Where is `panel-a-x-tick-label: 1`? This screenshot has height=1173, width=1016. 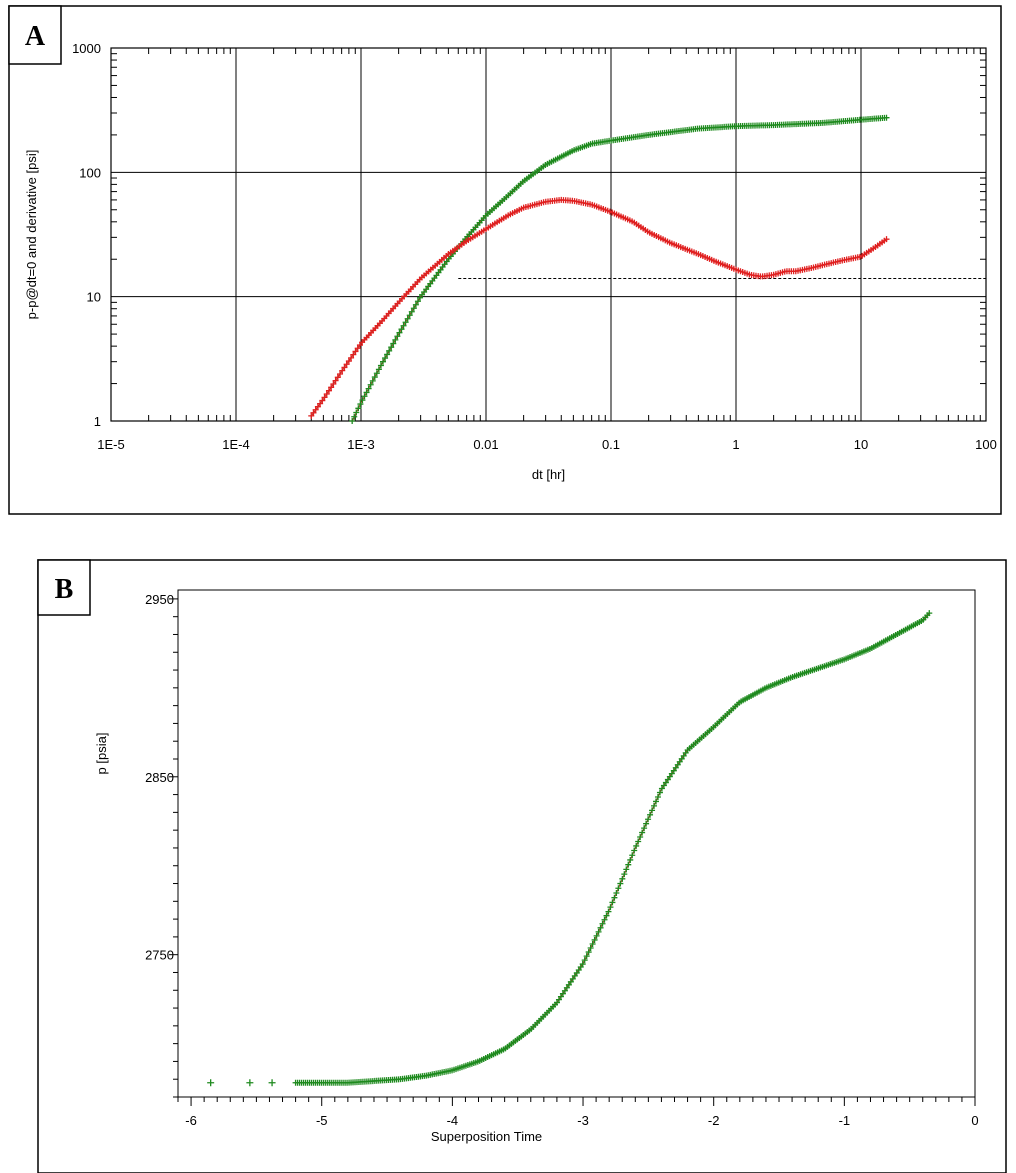 panel-a-x-tick-label: 1 is located at coordinates (735, 444).